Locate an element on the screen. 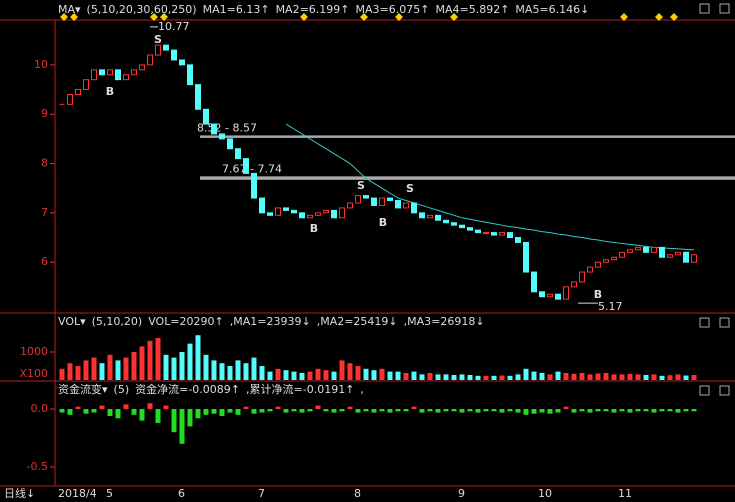  panel-icons is located at coordinates (714, 199).